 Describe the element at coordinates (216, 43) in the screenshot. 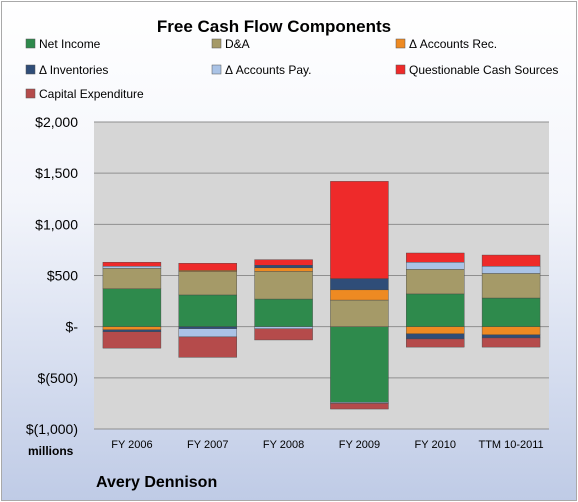

I see `legend-swatch-danda` at that location.